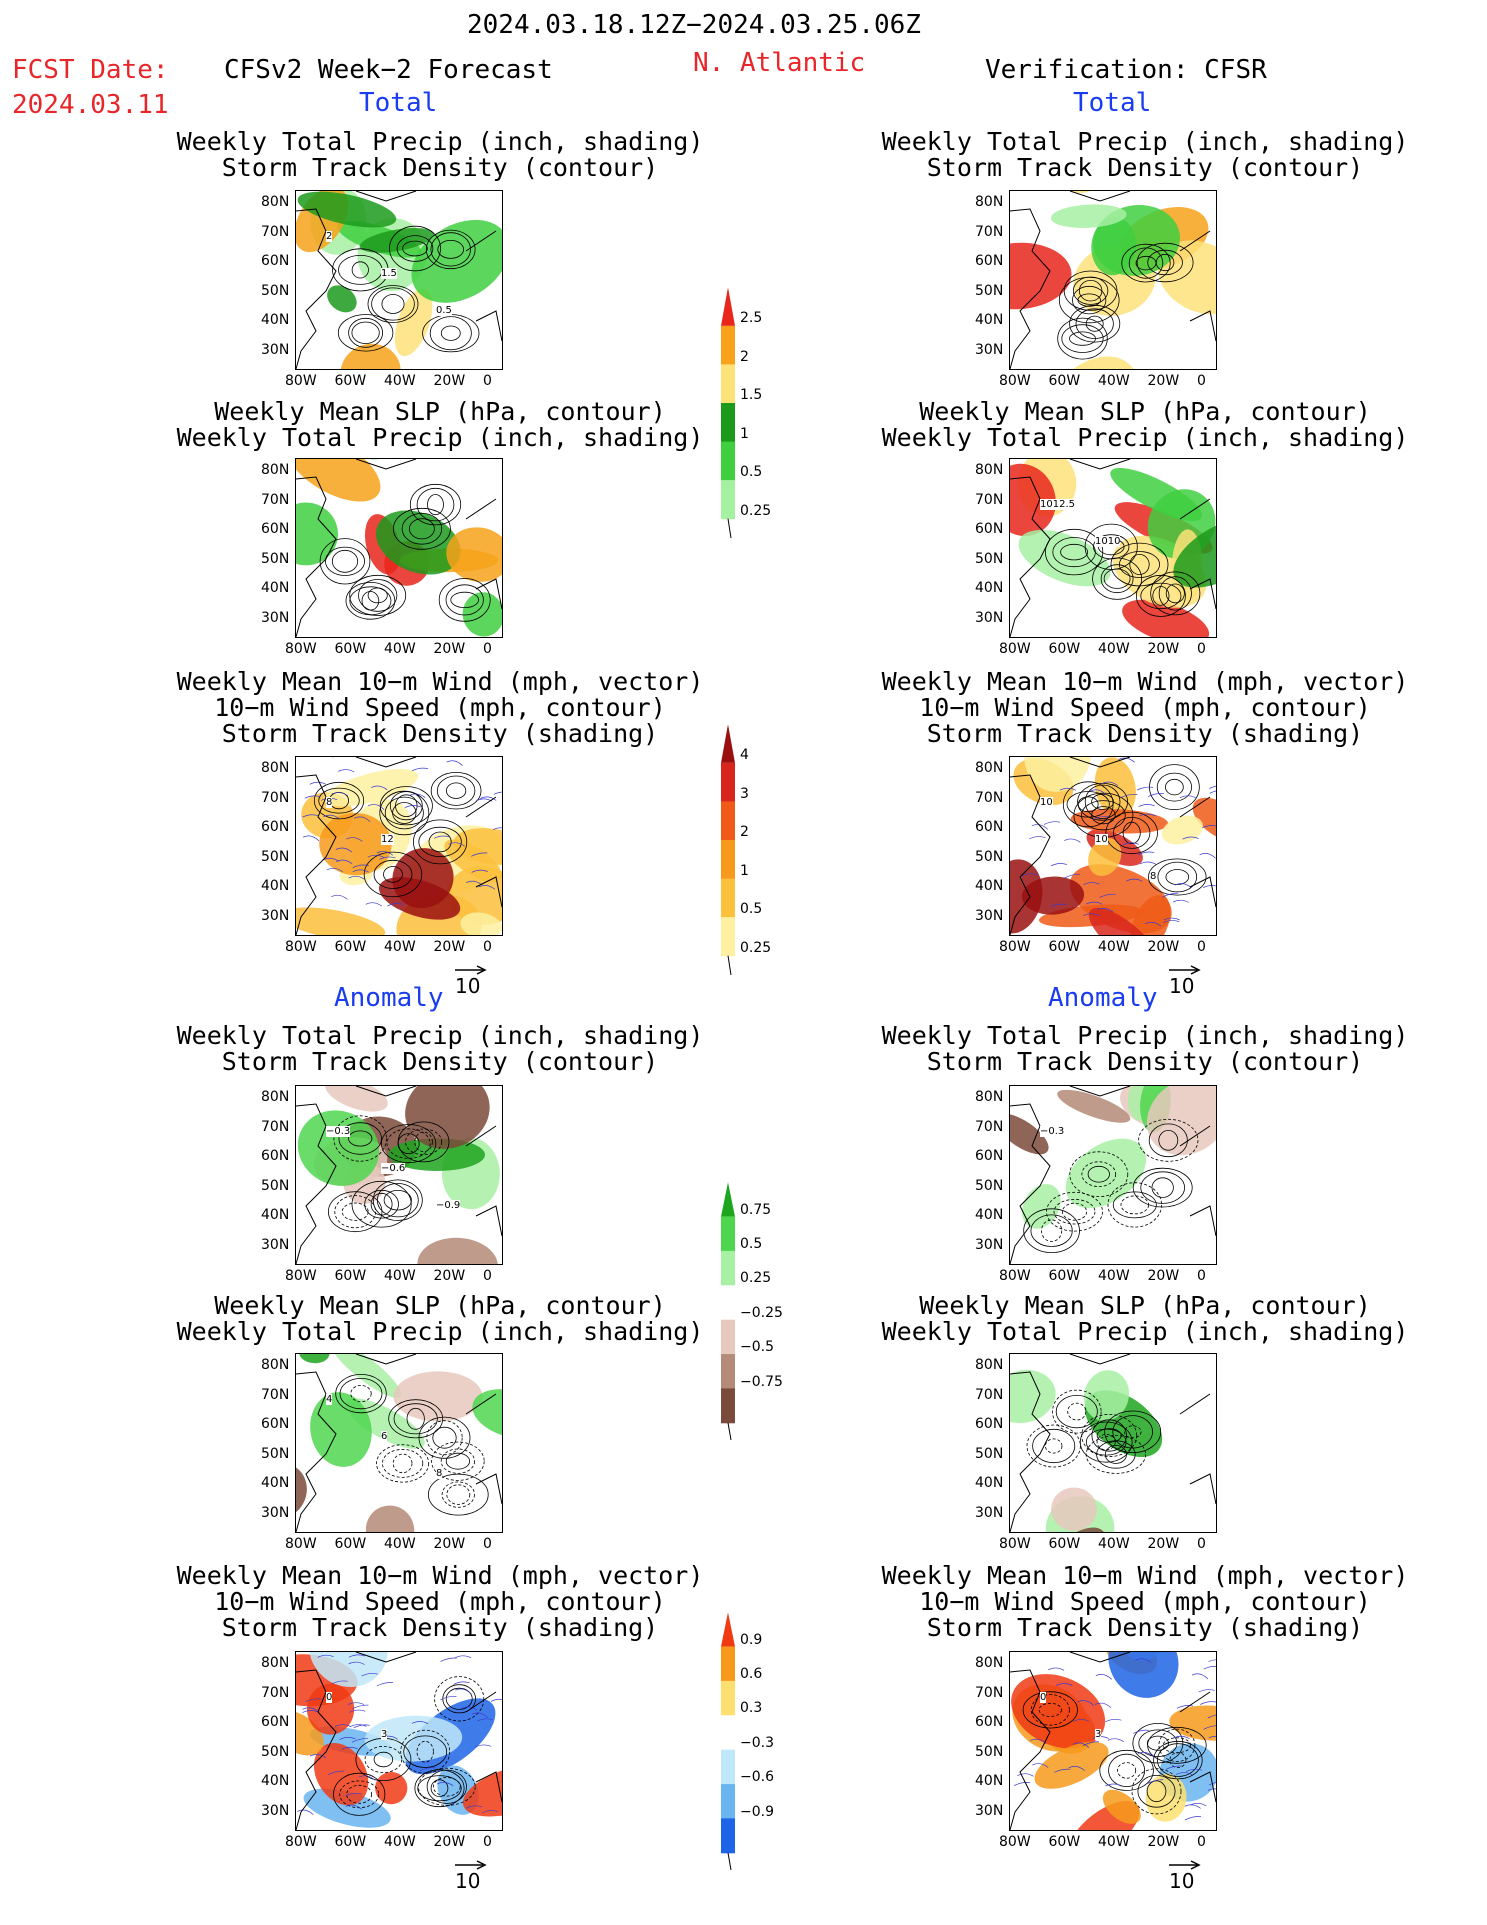 This screenshot has width=1487, height=1925. What do you see at coordinates (275, 529) in the screenshot?
I see `lat-tick-label: 60N` at bounding box center [275, 529].